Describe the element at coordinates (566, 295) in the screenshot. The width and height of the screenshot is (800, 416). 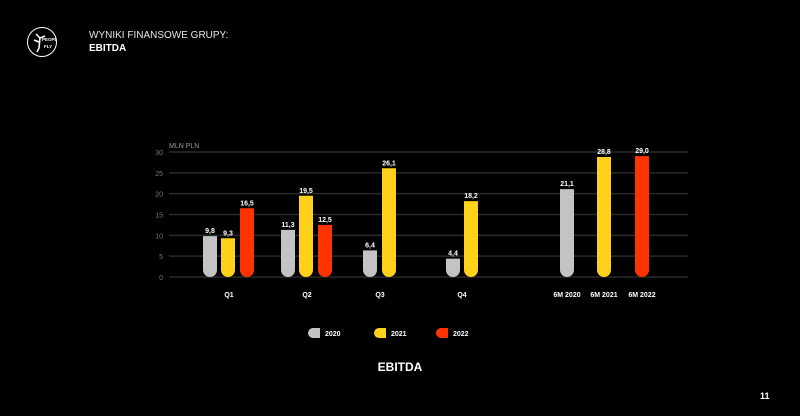
I see `x-tick-label: 6M 2020` at that location.